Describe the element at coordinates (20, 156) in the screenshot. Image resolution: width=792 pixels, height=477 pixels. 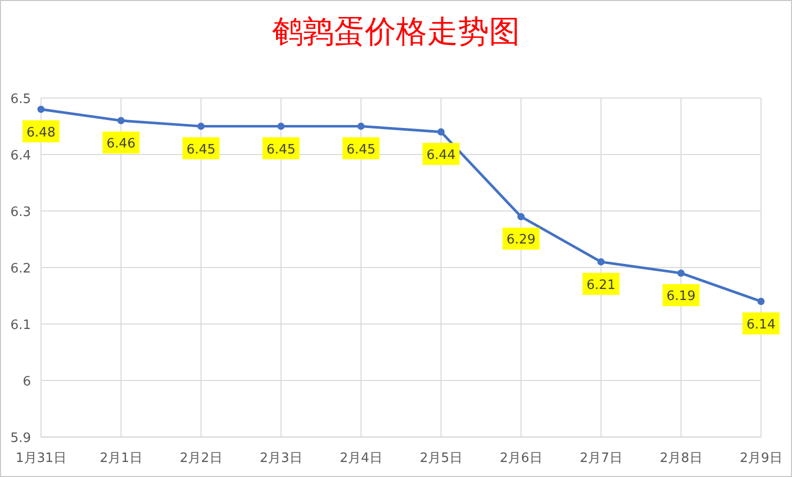
I see `y-tick-label: 6.4` at that location.